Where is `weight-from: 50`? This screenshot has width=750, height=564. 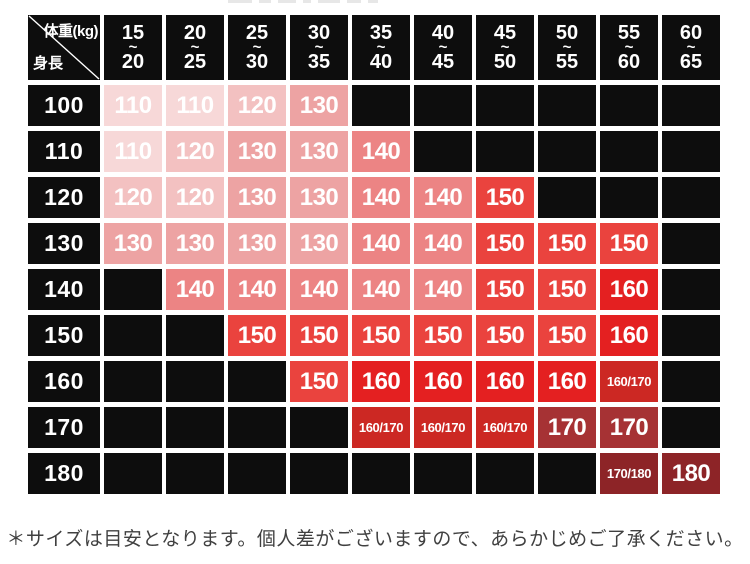 weight-from: 50 is located at coordinates (567, 32).